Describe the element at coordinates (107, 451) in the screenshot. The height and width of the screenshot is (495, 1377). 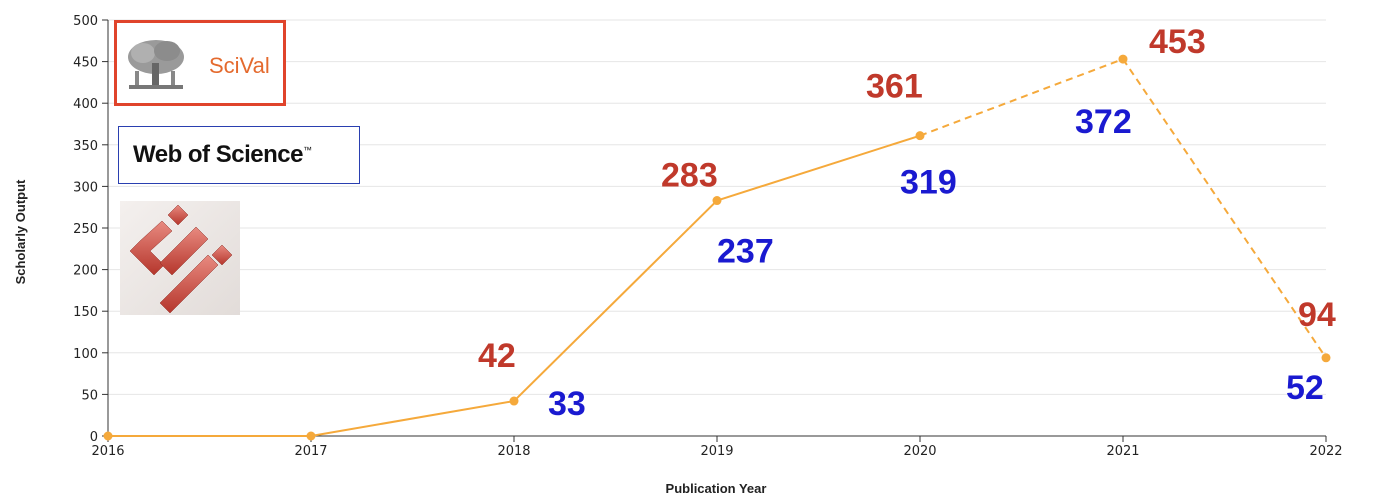
I see `x-tick-label: 2016` at that location.